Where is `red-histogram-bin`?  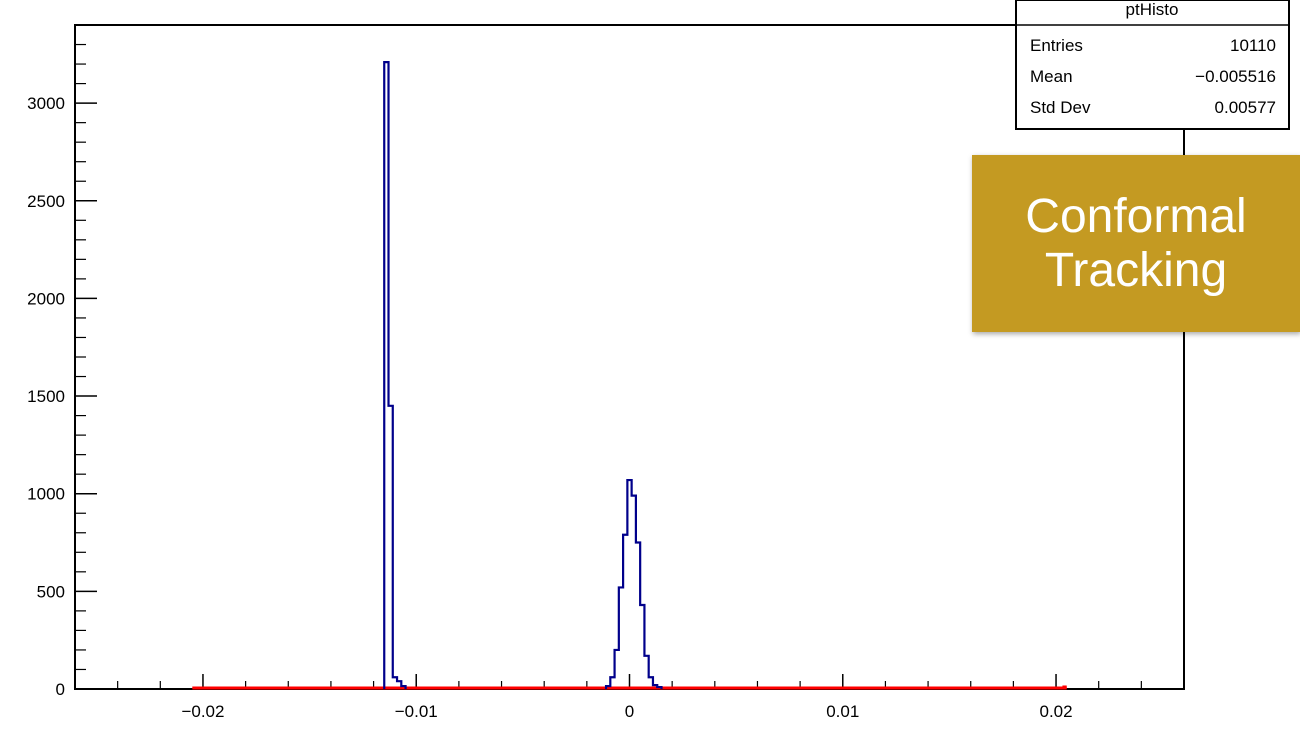
red-histogram-bin is located at coordinates (1064, 687).